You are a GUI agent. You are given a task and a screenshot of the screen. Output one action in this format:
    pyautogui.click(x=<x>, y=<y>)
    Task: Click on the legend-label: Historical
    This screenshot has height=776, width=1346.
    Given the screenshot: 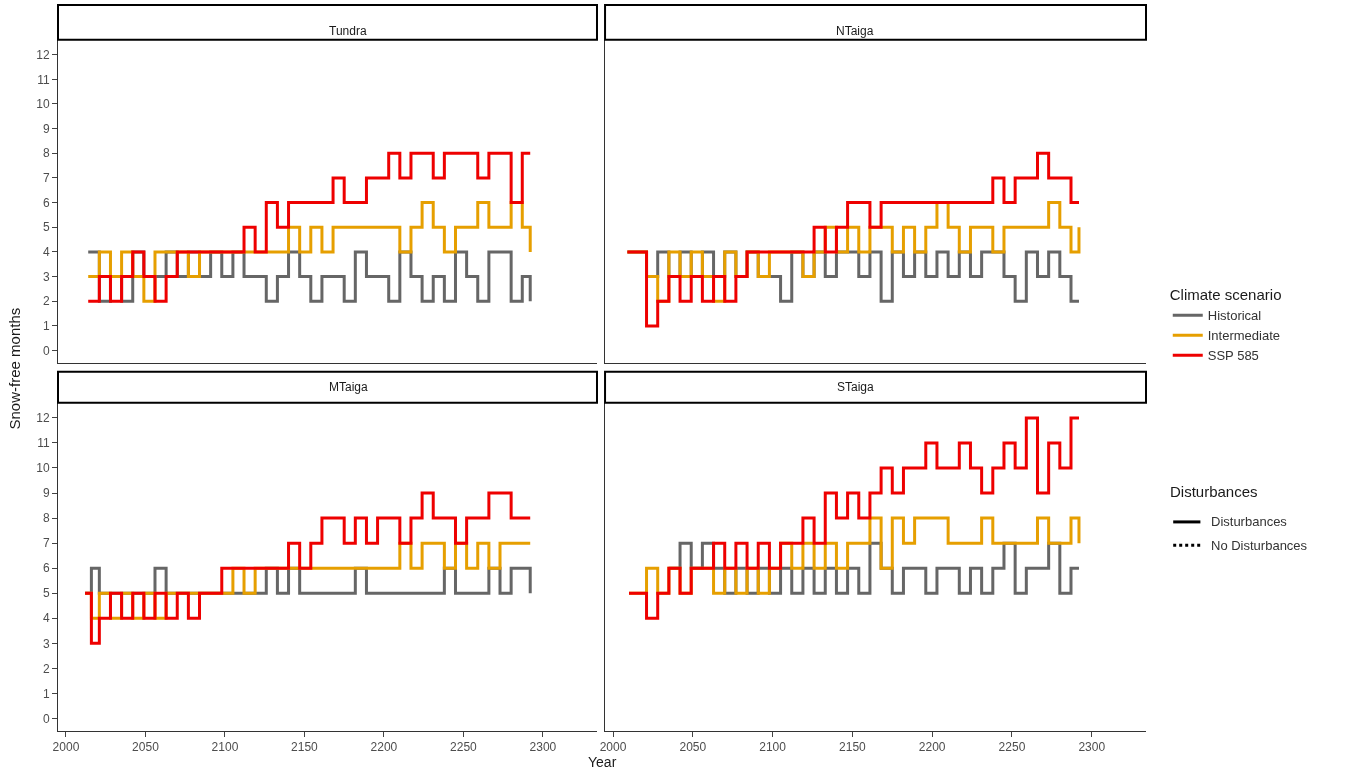 What is the action you would take?
    pyautogui.click(x=1234, y=316)
    